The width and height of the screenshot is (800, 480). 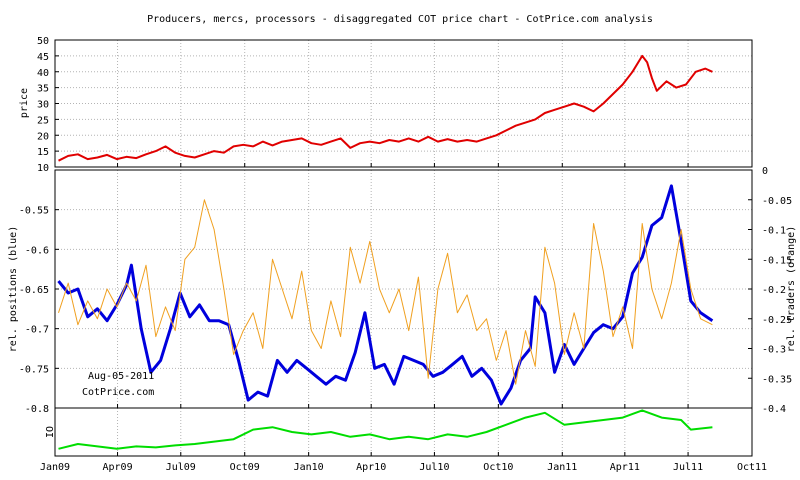 I want to click on oi-axis-label: OI, so click(x=48, y=432).